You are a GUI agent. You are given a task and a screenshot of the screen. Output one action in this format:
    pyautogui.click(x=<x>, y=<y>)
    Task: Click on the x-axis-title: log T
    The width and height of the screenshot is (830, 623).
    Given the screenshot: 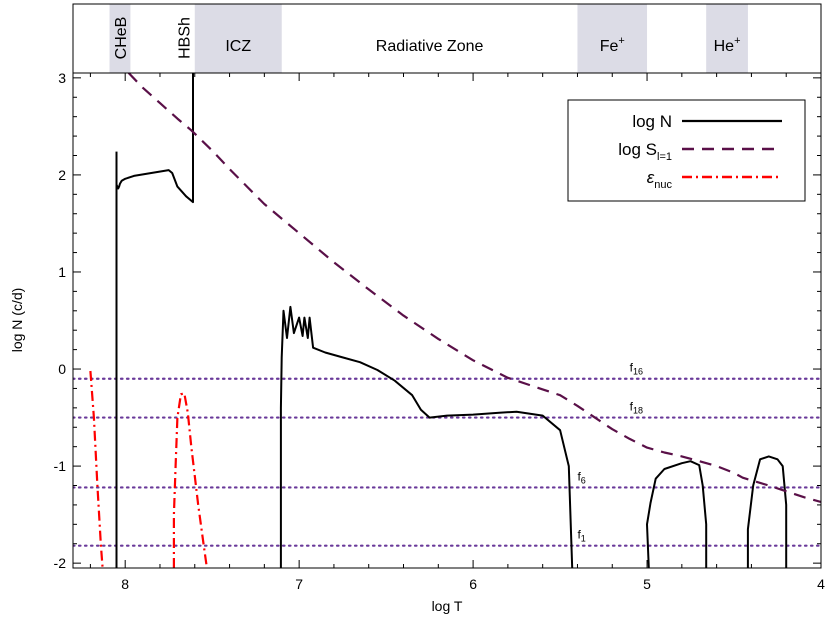 What is the action you would take?
    pyautogui.click(x=447, y=606)
    